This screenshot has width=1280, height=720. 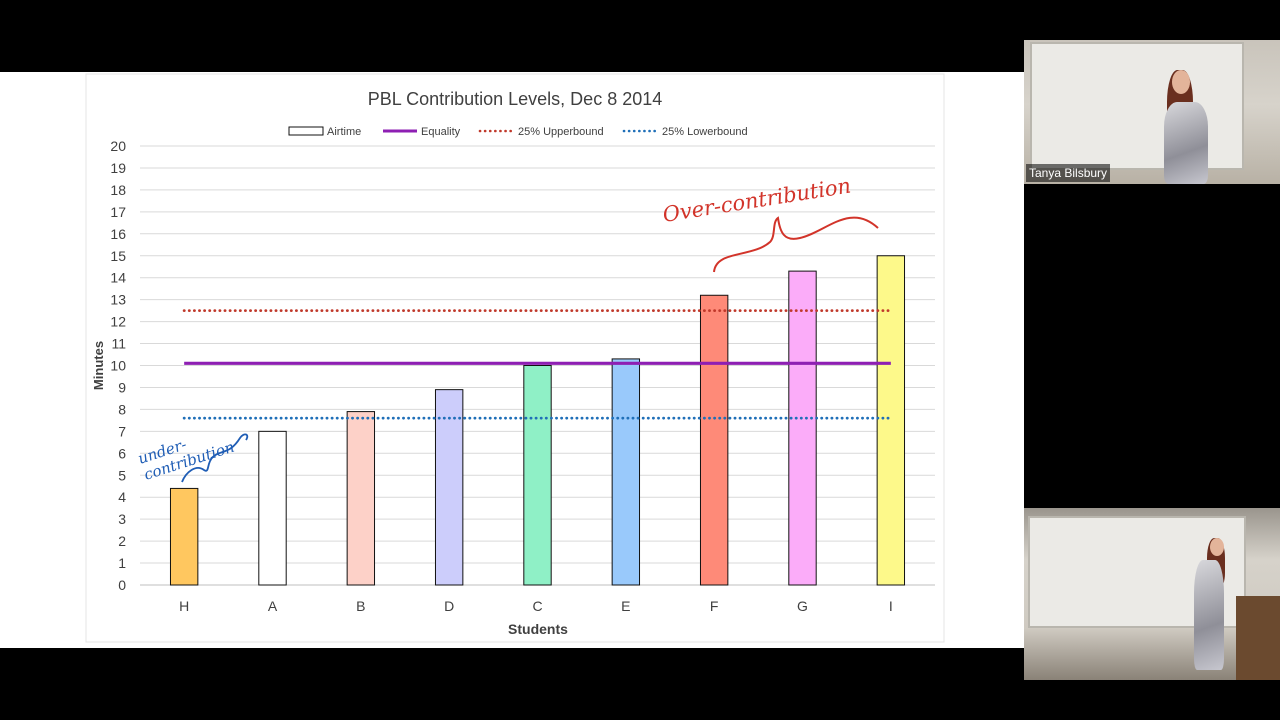 I want to click on bar-D, so click(x=449, y=487).